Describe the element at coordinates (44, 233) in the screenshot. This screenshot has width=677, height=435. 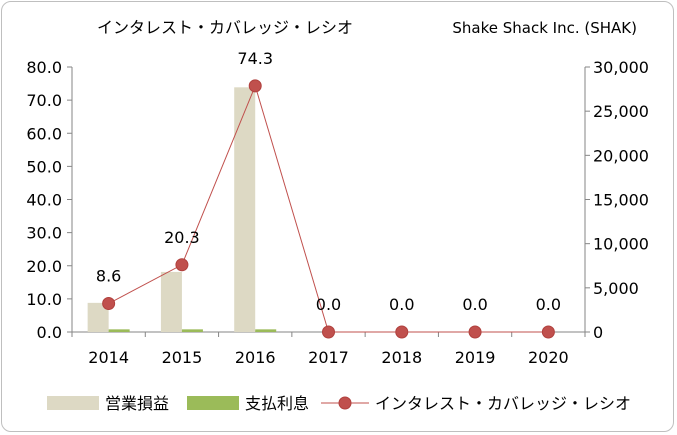
I see `left-tick-label: 30.0` at that location.